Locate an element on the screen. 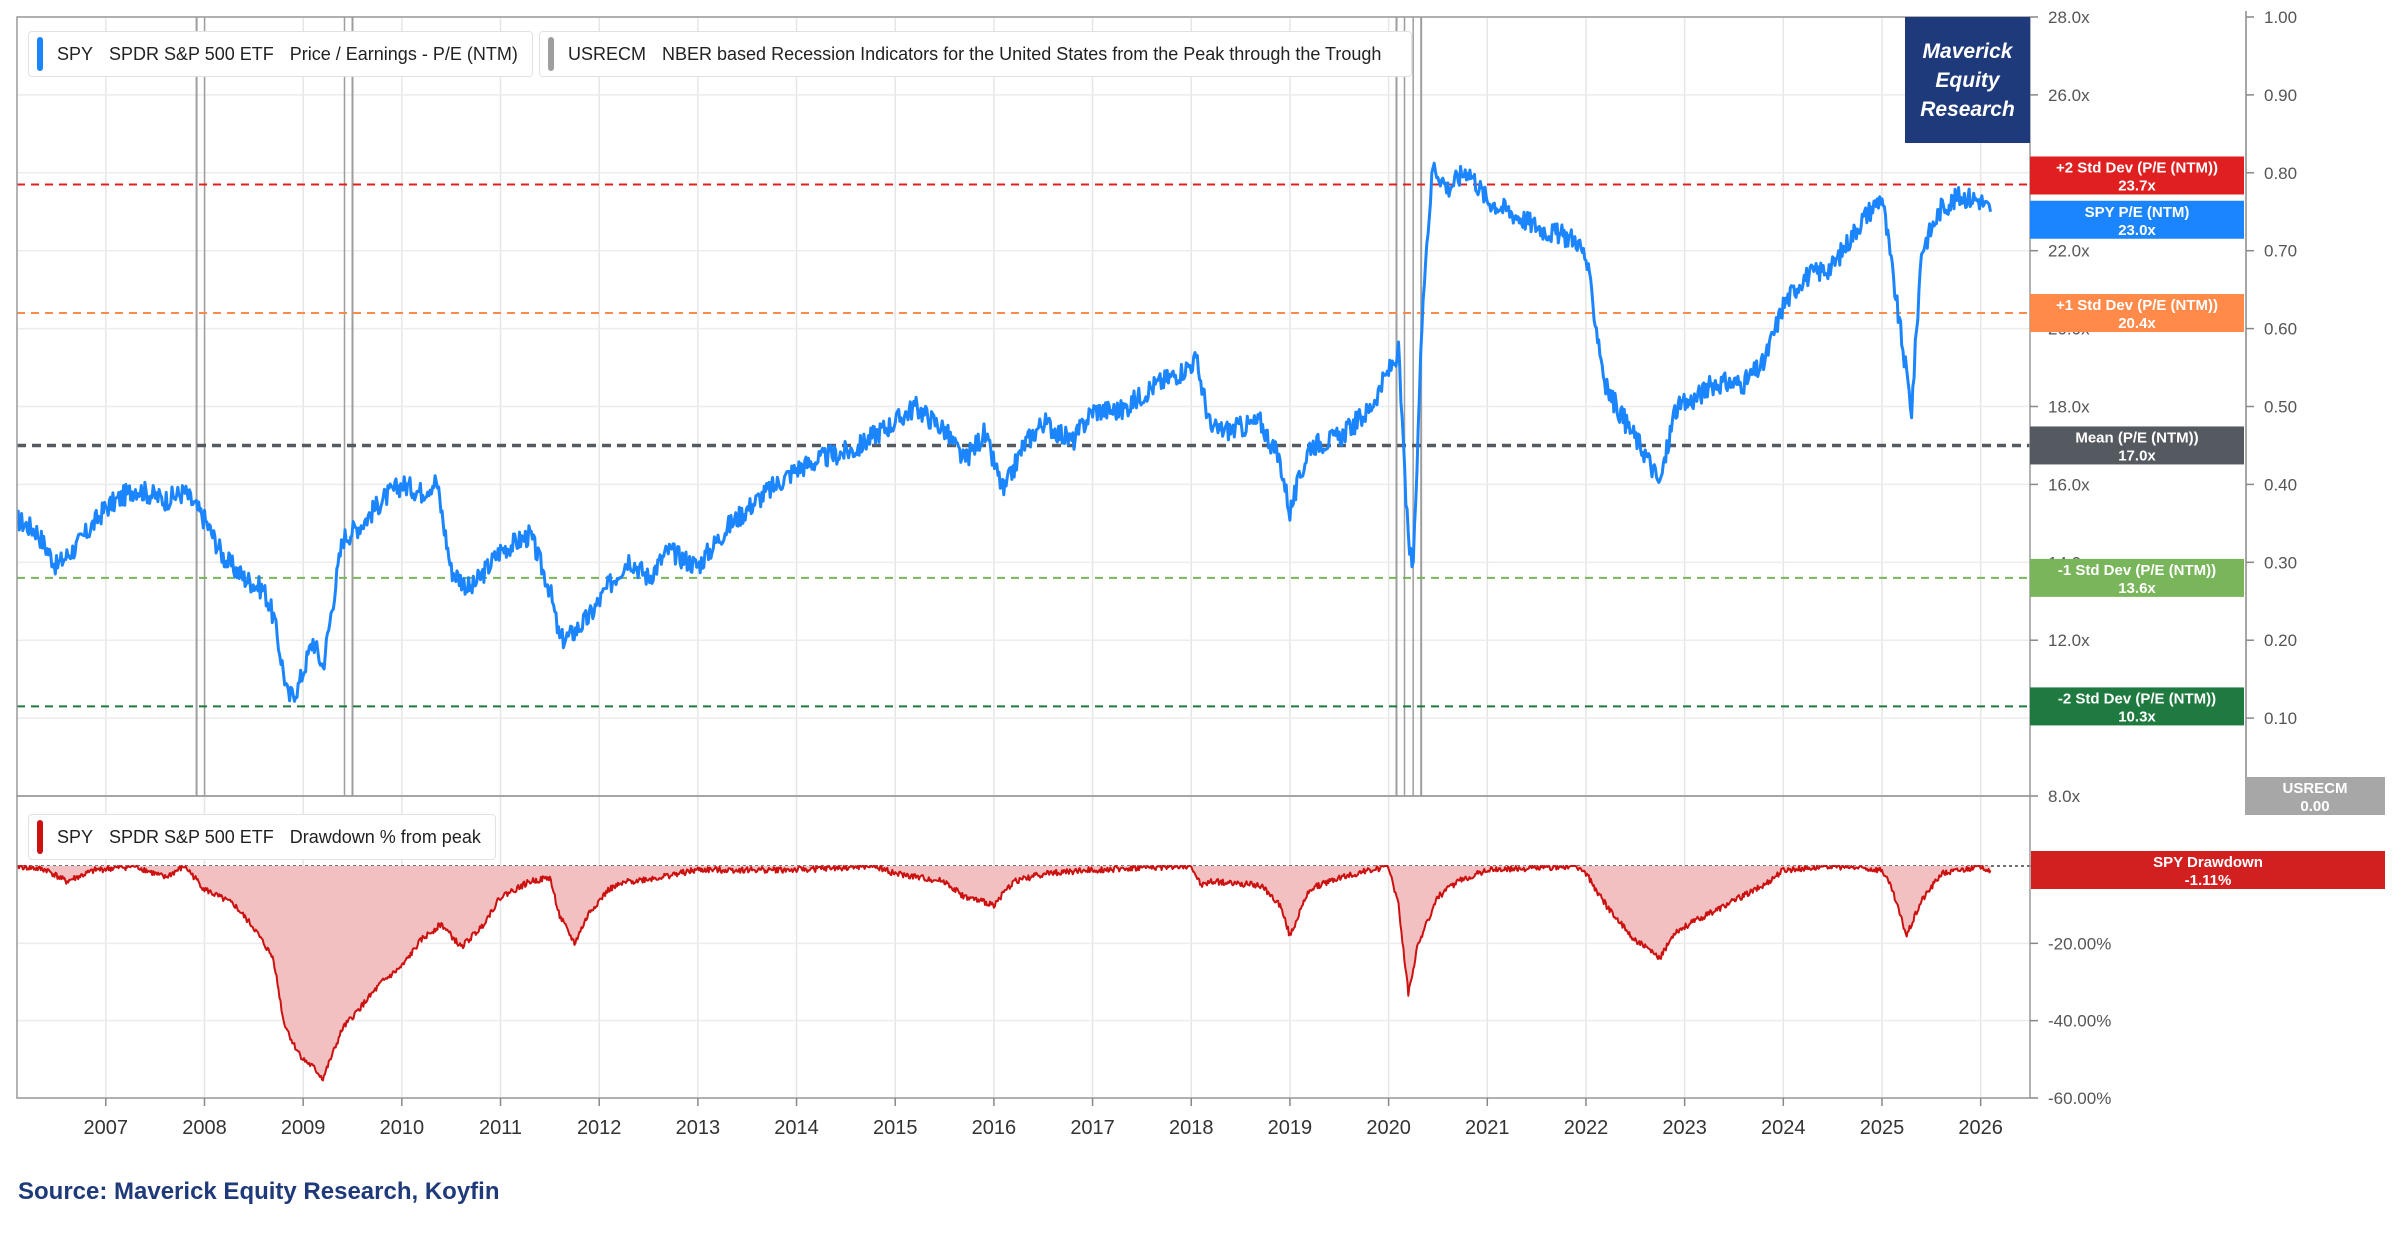 The height and width of the screenshot is (1240, 2400). reference-value-label: SPY P/E (NTM)23.0x is located at coordinates (2137, 219).